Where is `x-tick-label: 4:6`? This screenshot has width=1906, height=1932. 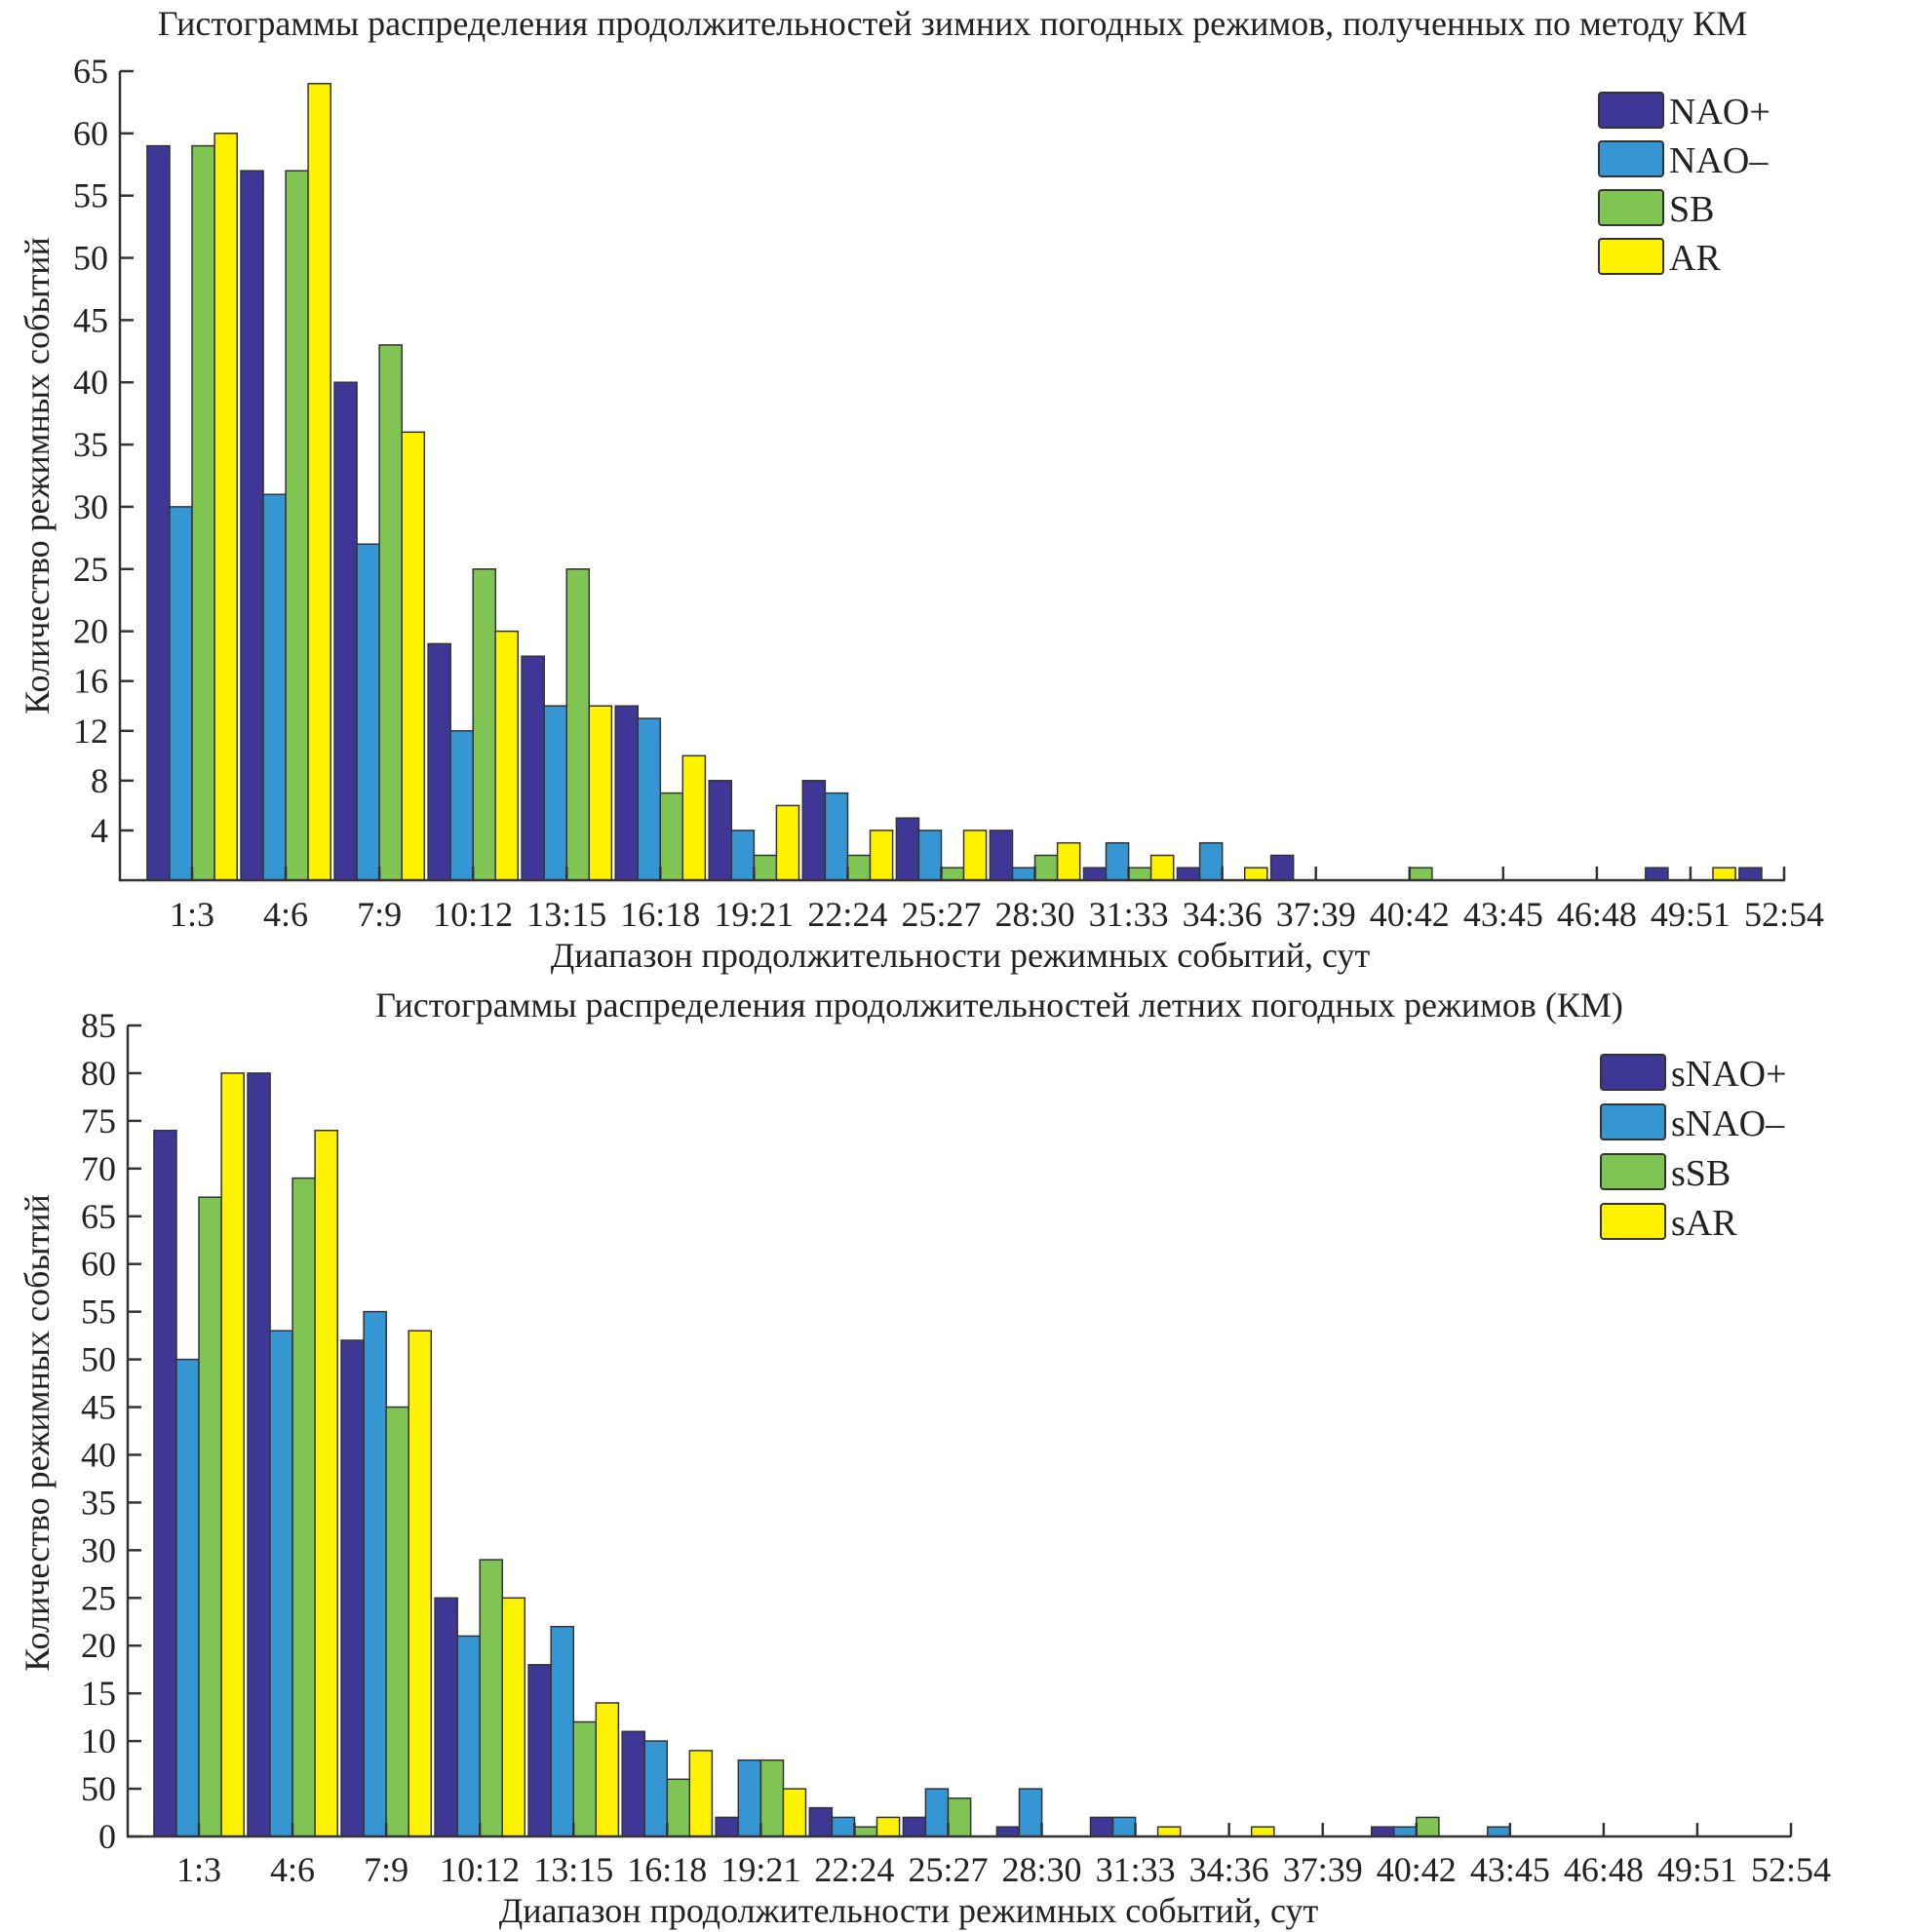 x-tick-label: 4:6 is located at coordinates (285, 914).